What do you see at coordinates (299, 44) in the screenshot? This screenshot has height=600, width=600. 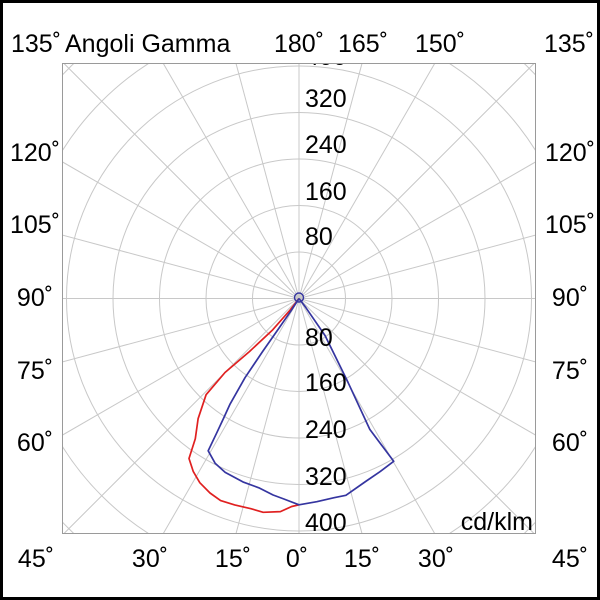 I see `angle-label-top: 180˚` at bounding box center [299, 44].